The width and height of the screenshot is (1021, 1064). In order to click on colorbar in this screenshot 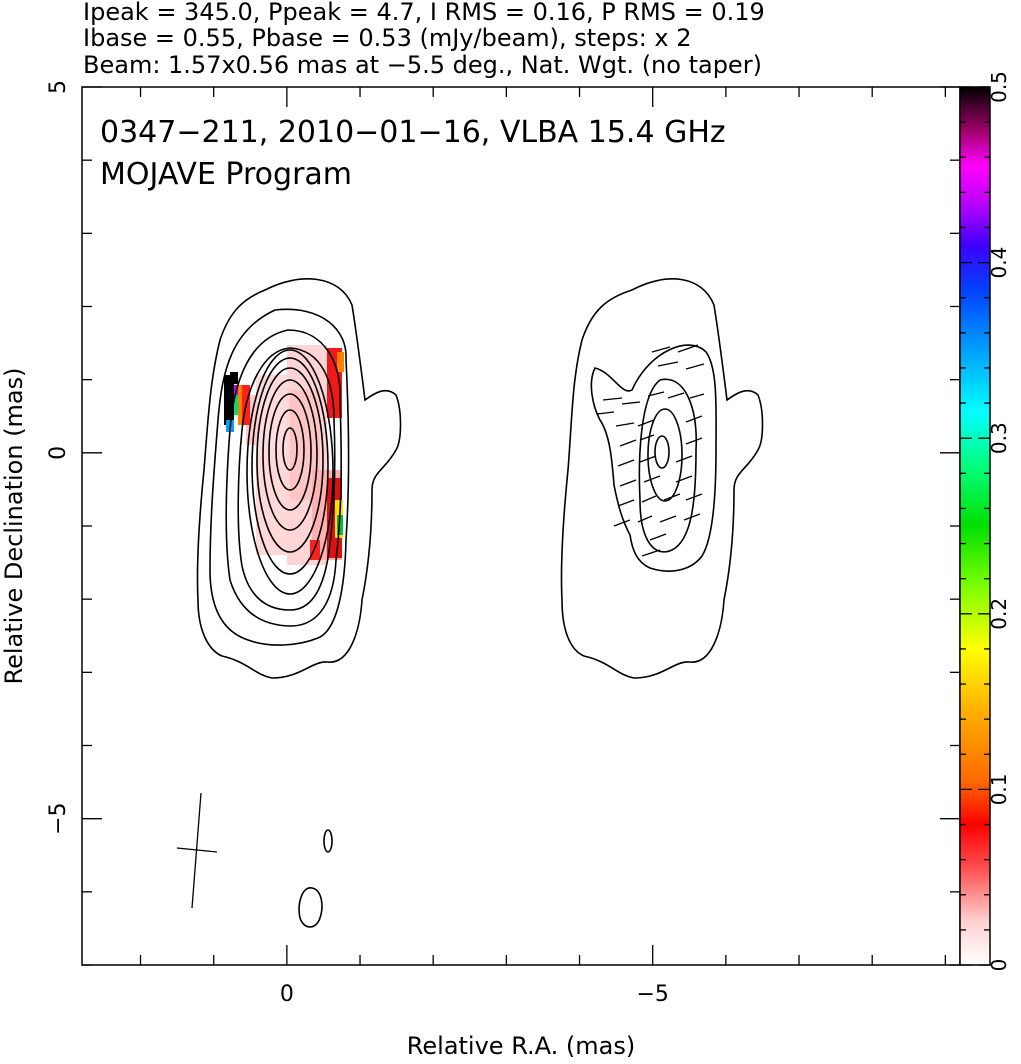, I will do `click(975, 526)`.